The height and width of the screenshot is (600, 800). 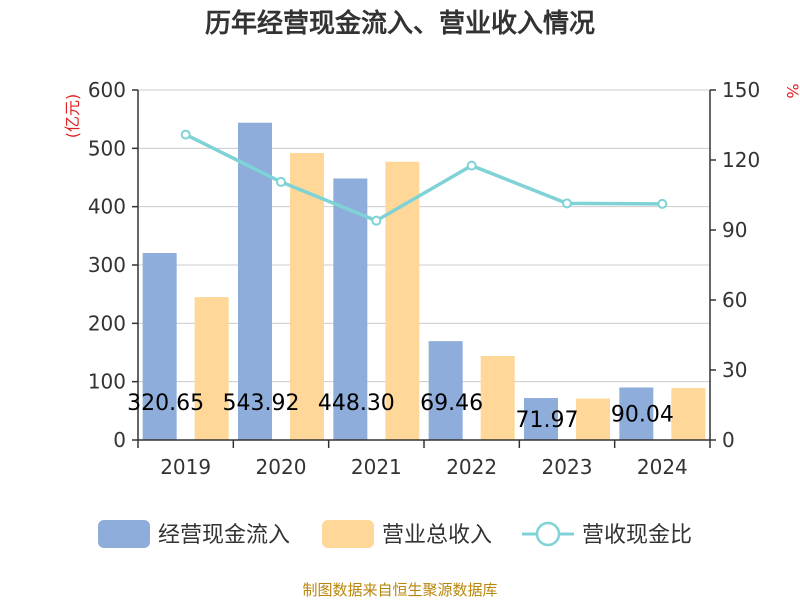 I want to click on bar-cash-inflow-2024, so click(x=636, y=413).